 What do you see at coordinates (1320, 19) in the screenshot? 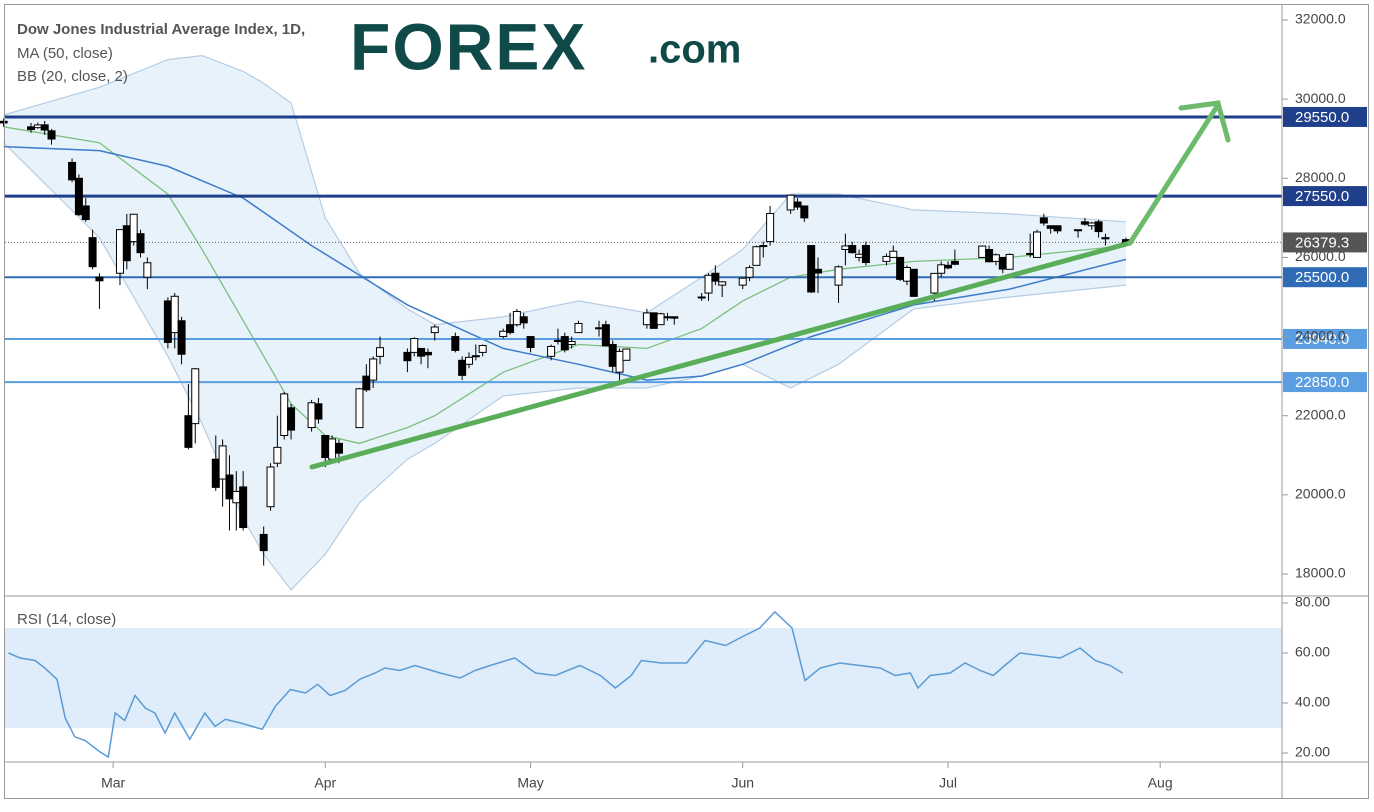
I see `y-tick-label: 32000.0` at bounding box center [1320, 19].